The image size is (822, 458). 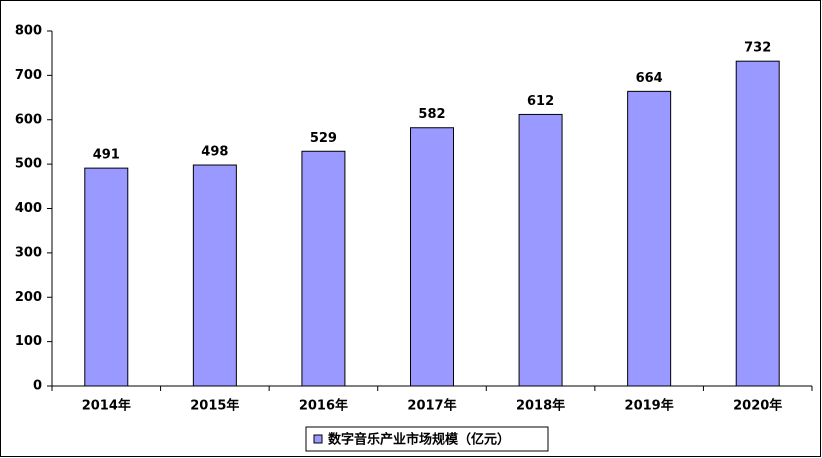 What do you see at coordinates (649, 78) in the screenshot?
I see `data-label: 664` at bounding box center [649, 78].